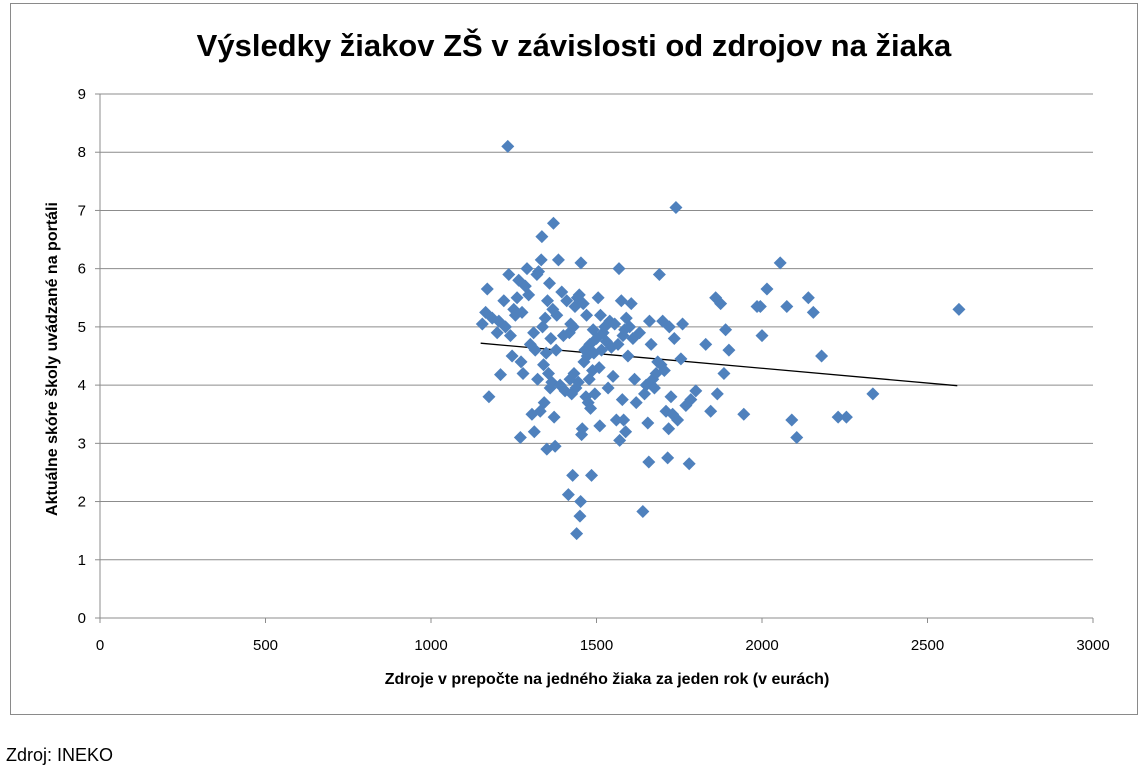 Image resolution: width=1145 pixels, height=773 pixels. I want to click on y-tick-label: 7, so click(82, 210).